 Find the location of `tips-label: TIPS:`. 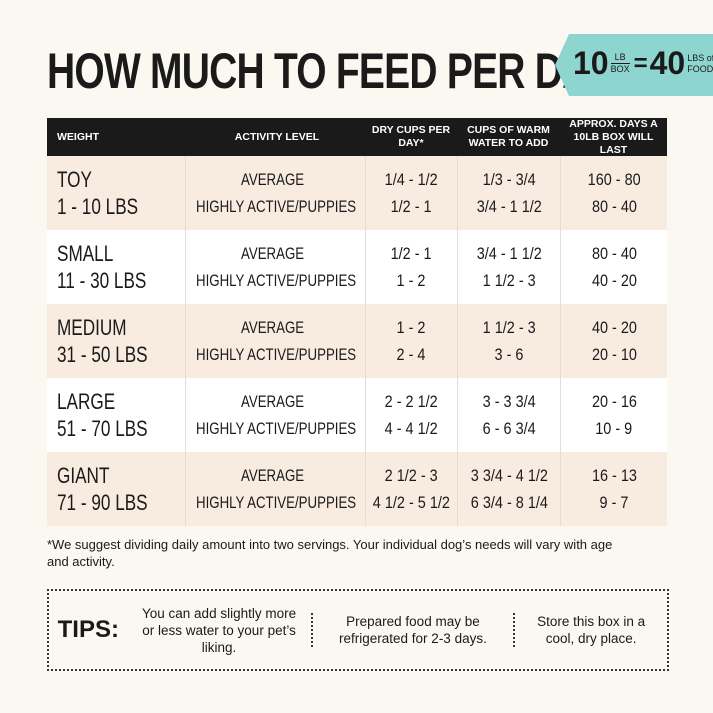

tips-label: TIPS: is located at coordinates (88, 629).